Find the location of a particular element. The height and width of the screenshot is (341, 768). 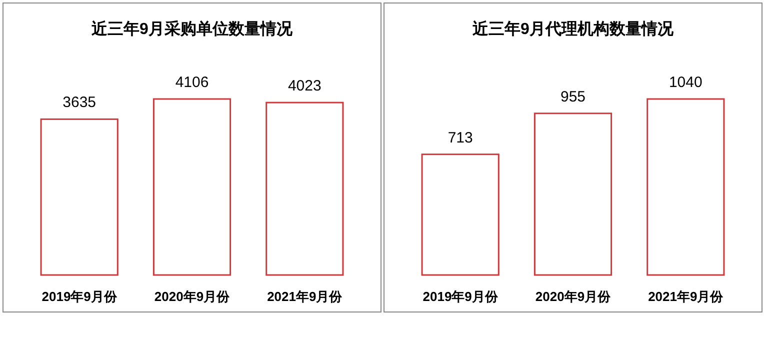

data-label: 4023 is located at coordinates (305, 86).